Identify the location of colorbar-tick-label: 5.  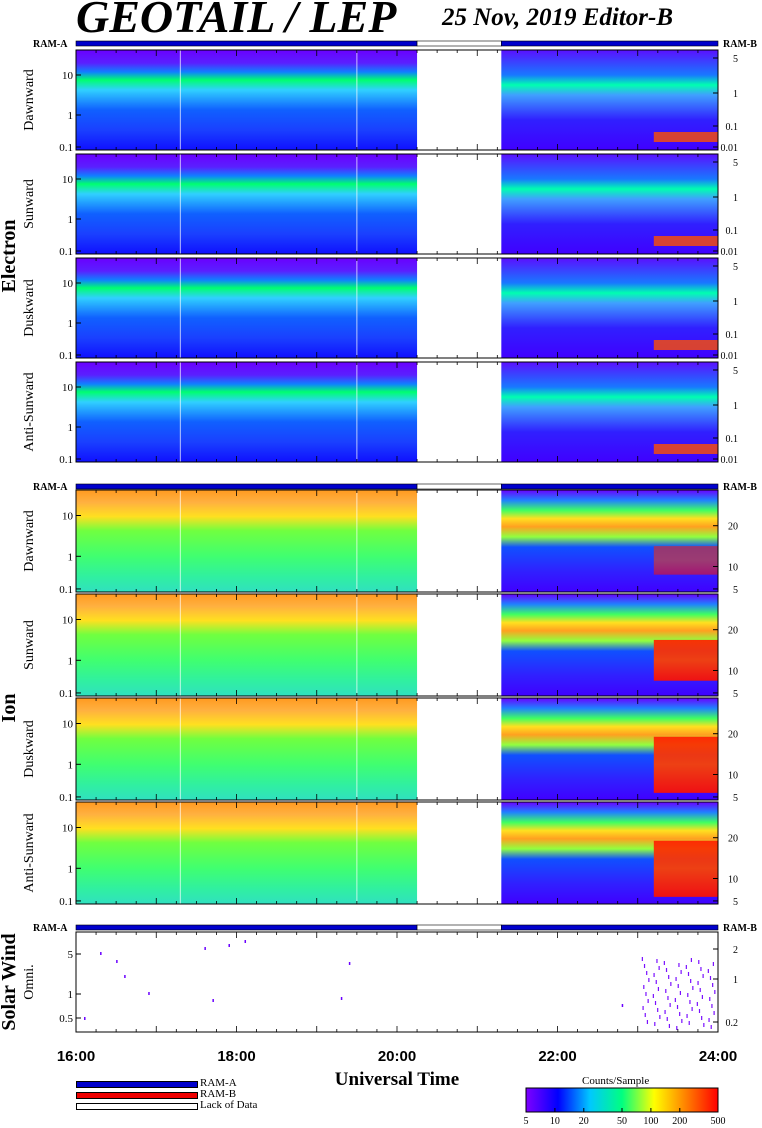
(526, 1121).